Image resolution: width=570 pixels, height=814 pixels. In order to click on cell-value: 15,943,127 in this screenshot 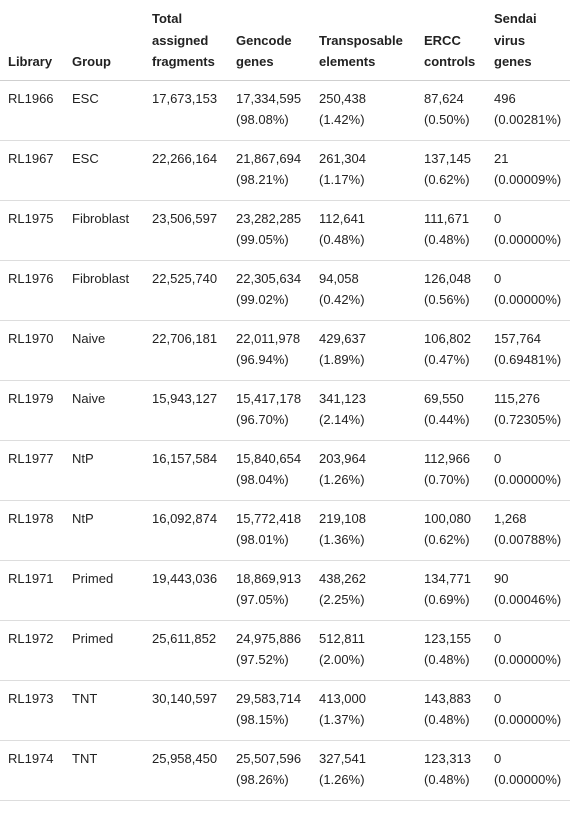, I will do `click(185, 398)`.